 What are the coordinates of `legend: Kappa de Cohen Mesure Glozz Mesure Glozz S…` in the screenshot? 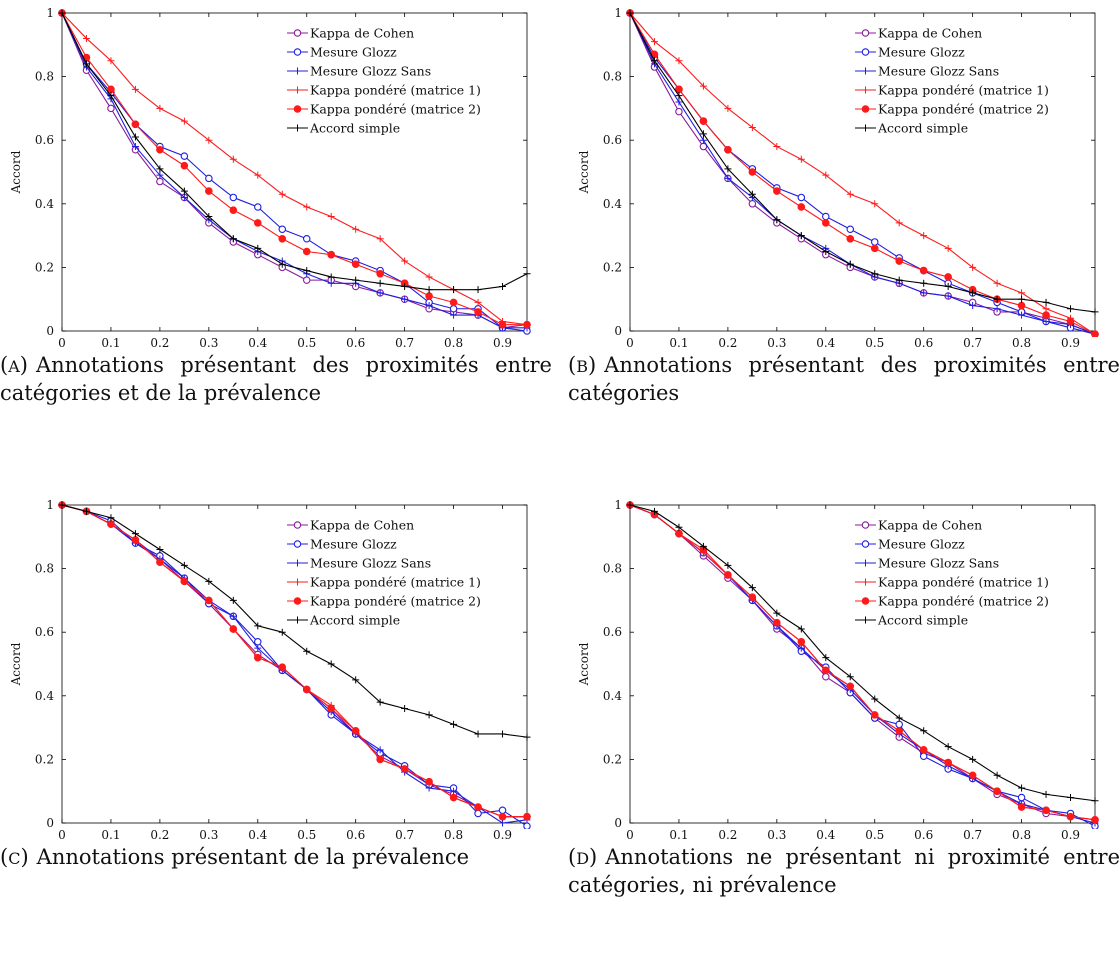 It's located at (952, 81).